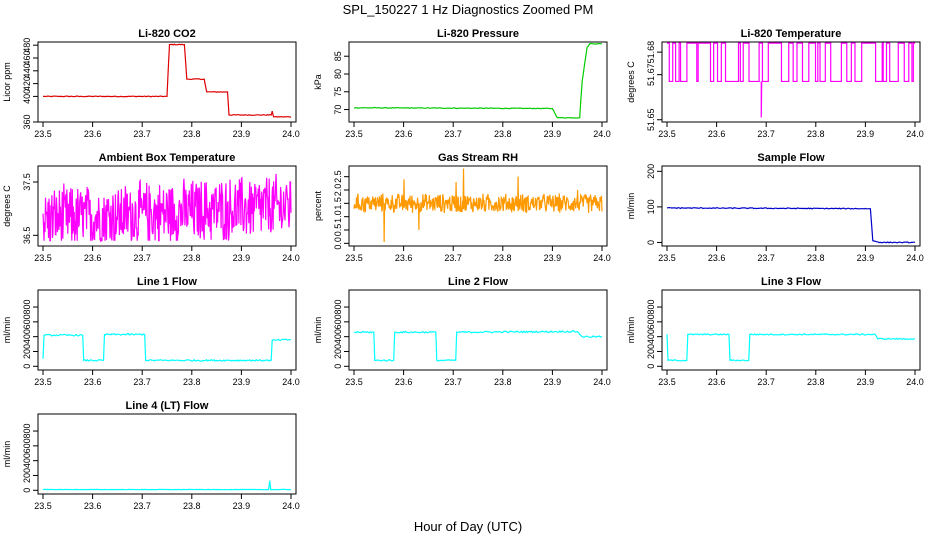  What do you see at coordinates (338, 190) in the screenshot?
I see `y-tick-label: 2.0` at bounding box center [338, 190].